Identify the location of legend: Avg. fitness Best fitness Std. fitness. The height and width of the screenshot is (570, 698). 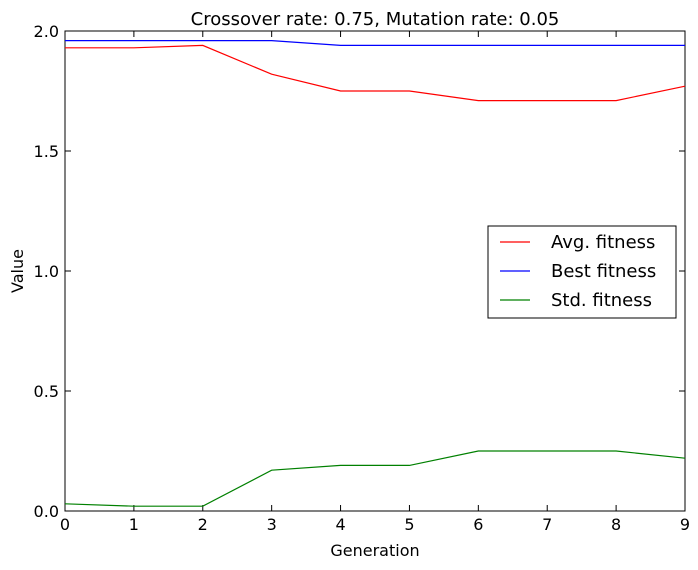
(582, 272).